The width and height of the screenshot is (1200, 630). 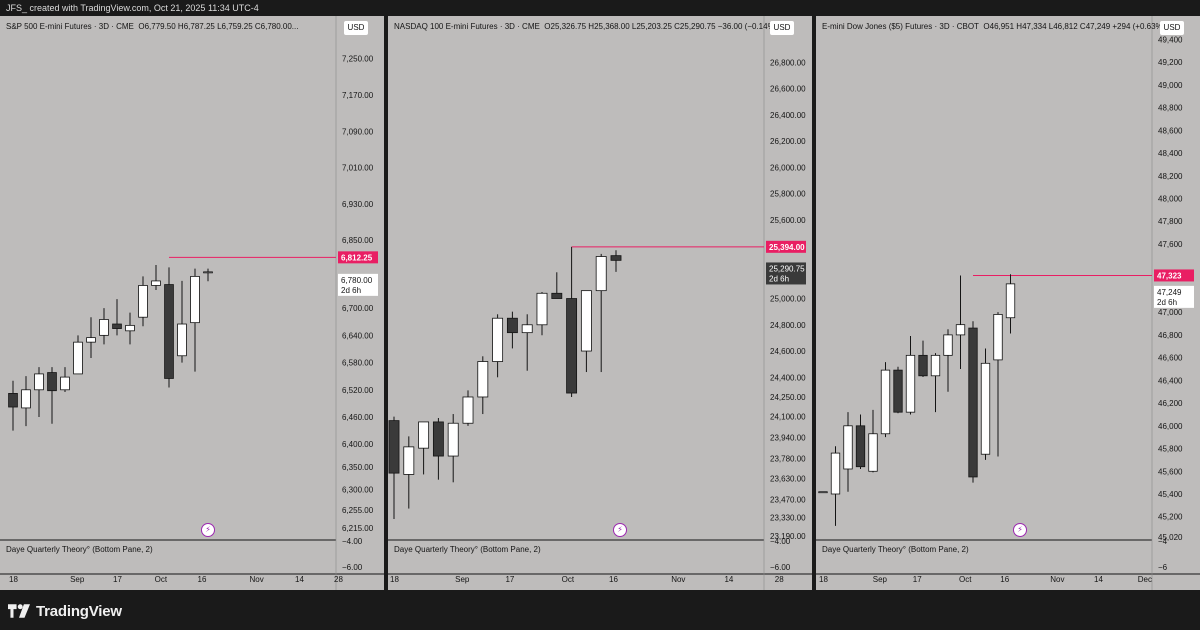 What do you see at coordinates (1163, 541) in the screenshot?
I see `indicator-tick-label: −4` at bounding box center [1163, 541].